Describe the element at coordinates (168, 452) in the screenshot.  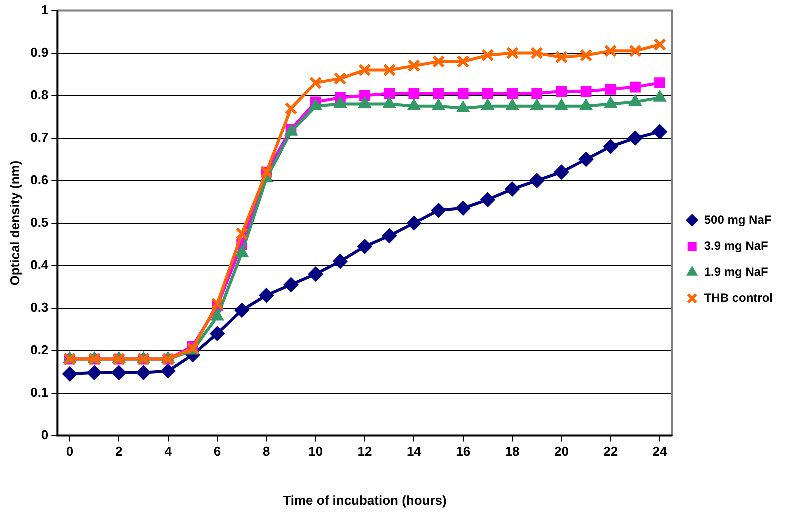
I see `x-tick-label: 4` at that location.